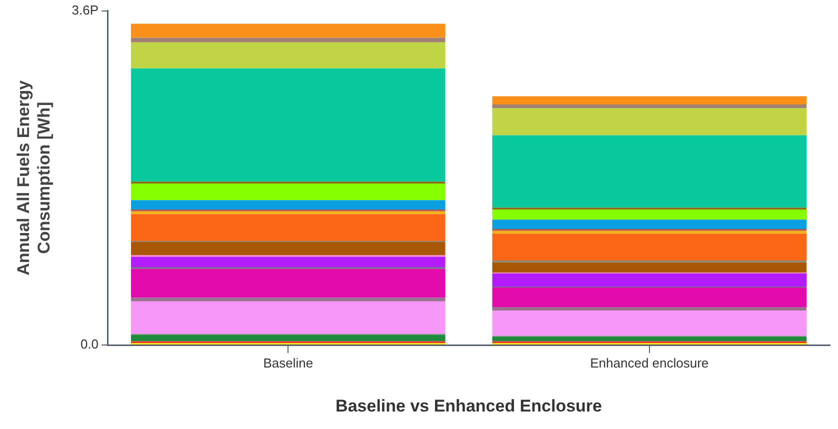 This screenshot has height=429, width=838. I want to click on x-tick-label: Enhanced enclosure, so click(649, 362).